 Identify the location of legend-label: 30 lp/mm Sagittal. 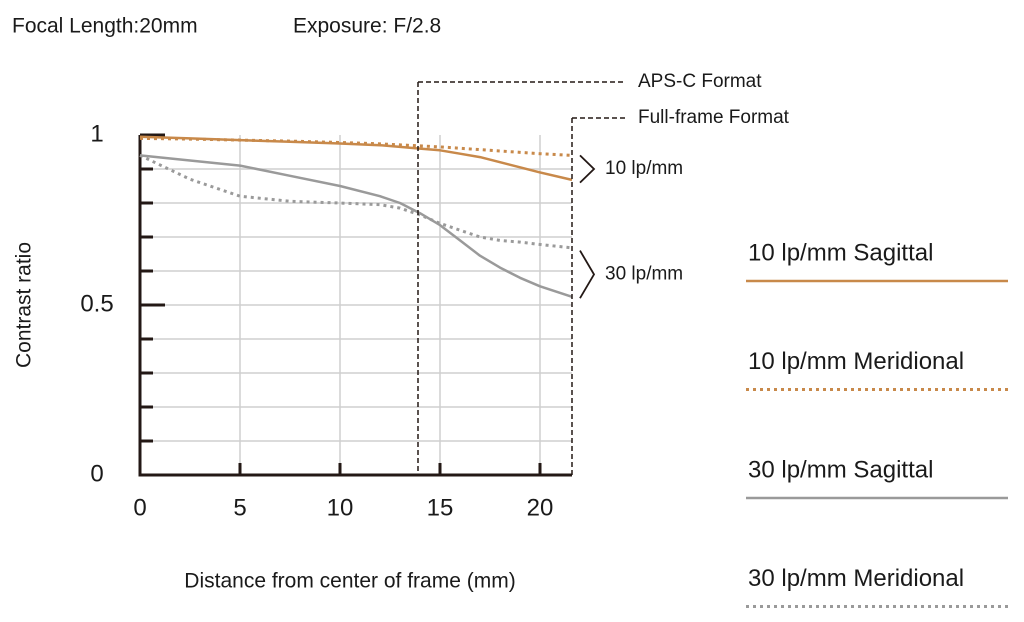
(840, 469).